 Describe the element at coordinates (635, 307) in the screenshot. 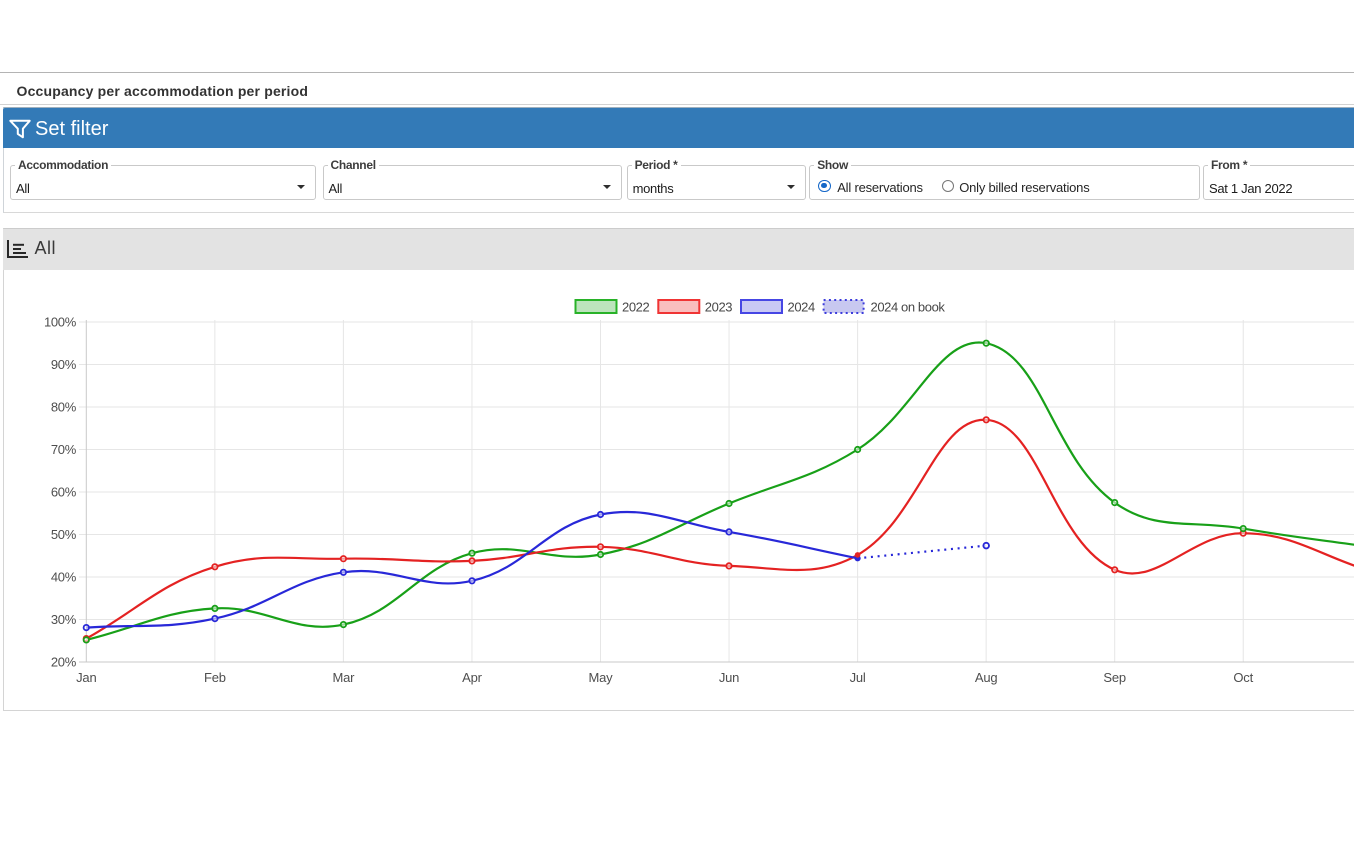

I see `svg-text: 2022` at that location.